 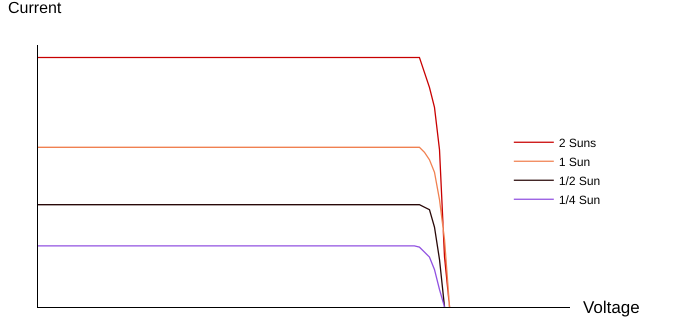 I want to click on x-axis-title: Voltage, so click(x=611, y=307).